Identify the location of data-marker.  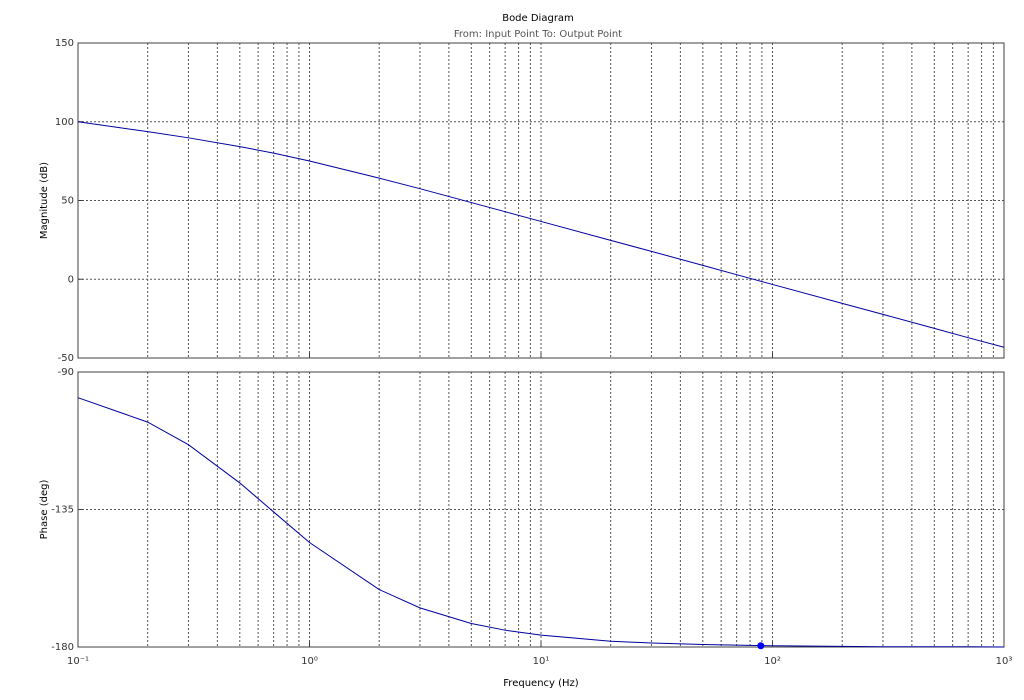
(761, 646).